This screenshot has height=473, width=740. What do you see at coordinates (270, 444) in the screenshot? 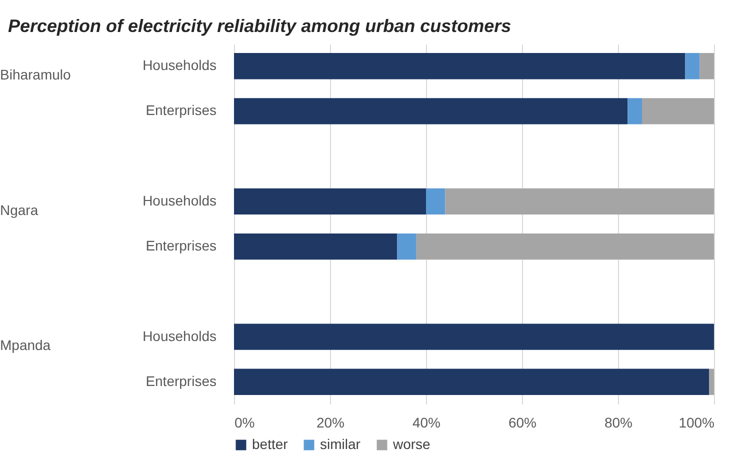
I see `legend-label: better` at bounding box center [270, 444].